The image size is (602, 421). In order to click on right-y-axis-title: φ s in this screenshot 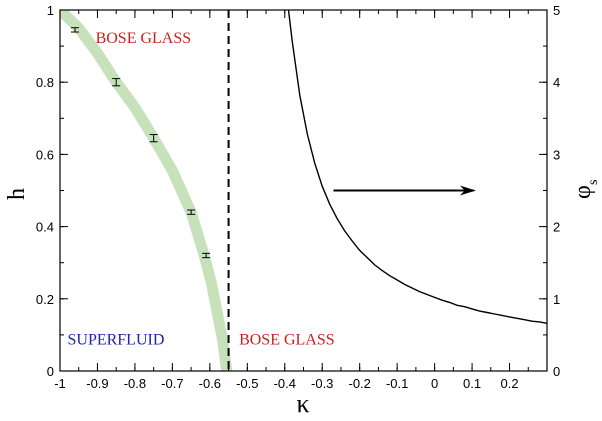, I will do `click(585, 189)`.